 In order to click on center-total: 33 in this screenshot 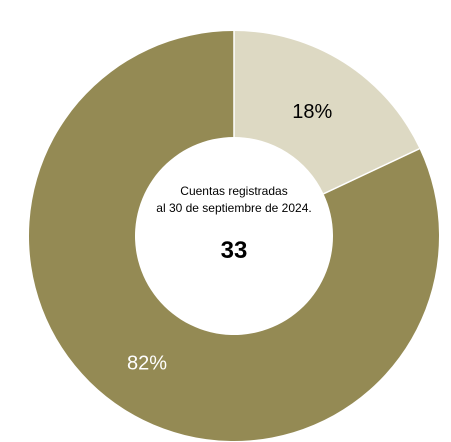, I will do `click(234, 250)`.